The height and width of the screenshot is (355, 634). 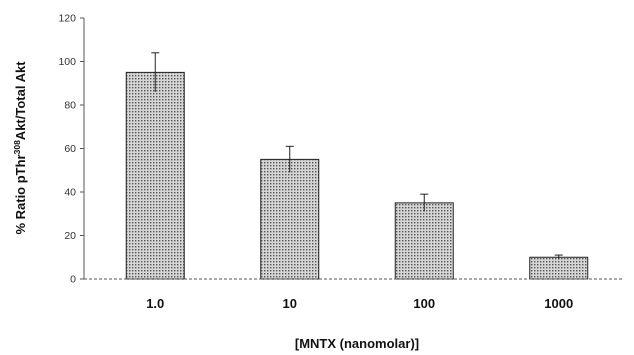 I want to click on x-category-label: 10, so click(x=290, y=303).